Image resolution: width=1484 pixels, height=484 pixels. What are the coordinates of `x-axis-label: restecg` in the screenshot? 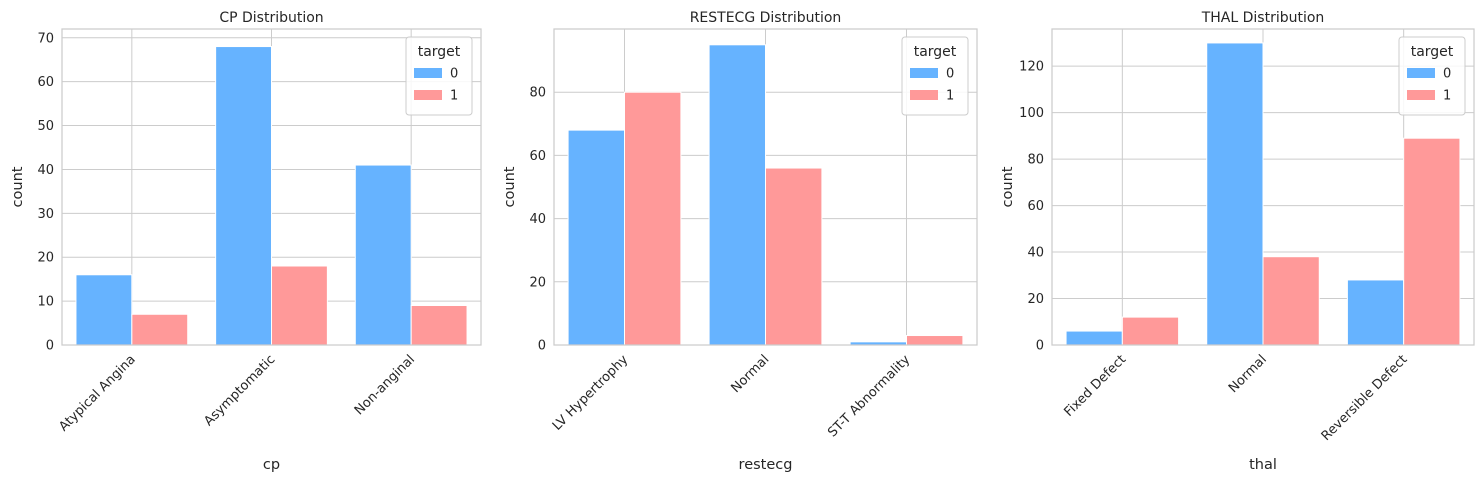 It's located at (766, 465).